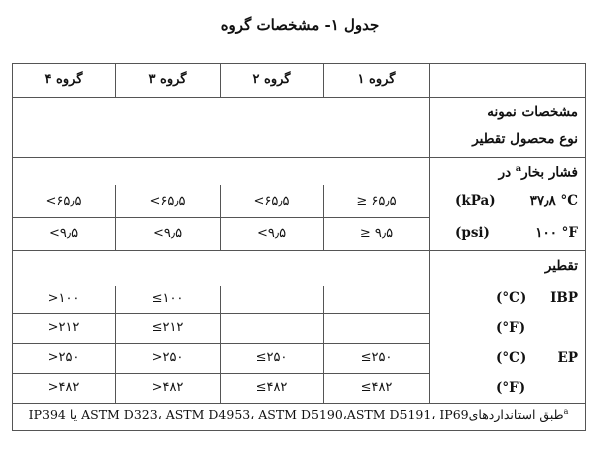 This screenshot has width=600, height=453. What do you see at coordinates (561, 266) in the screenshot?
I see `distillation-label: تقطیر` at bounding box center [561, 266].